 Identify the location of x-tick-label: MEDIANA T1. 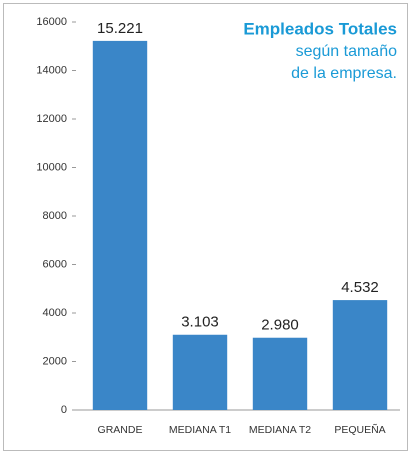
(200, 430).